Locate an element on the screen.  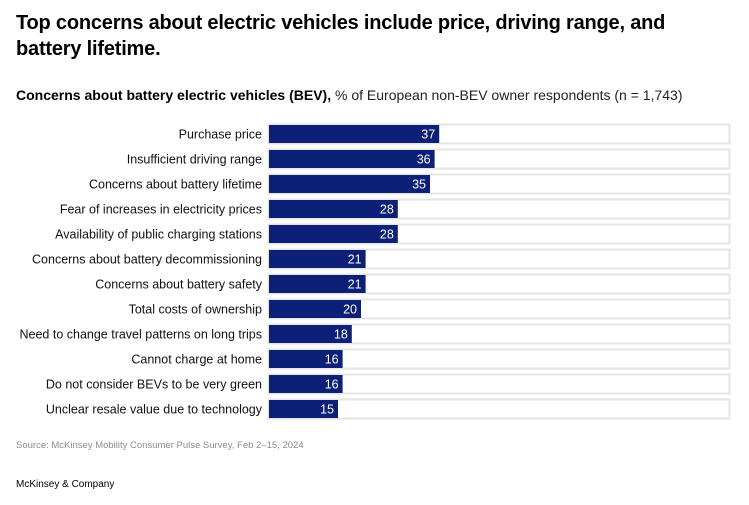
bar-row: Total costs of ownership 20 is located at coordinates (430, 309).